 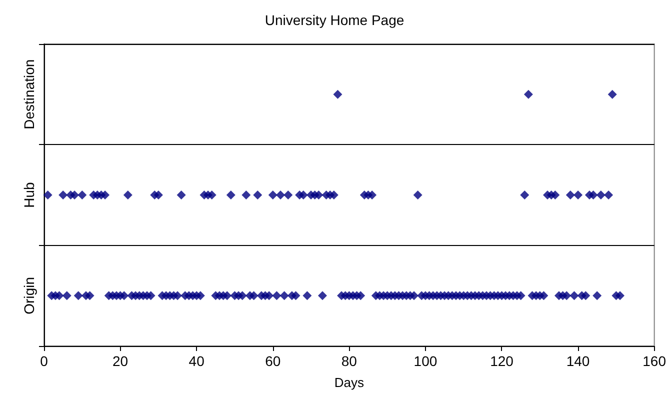 What do you see at coordinates (654, 361) in the screenshot?
I see `x-tick-label: 160` at bounding box center [654, 361].